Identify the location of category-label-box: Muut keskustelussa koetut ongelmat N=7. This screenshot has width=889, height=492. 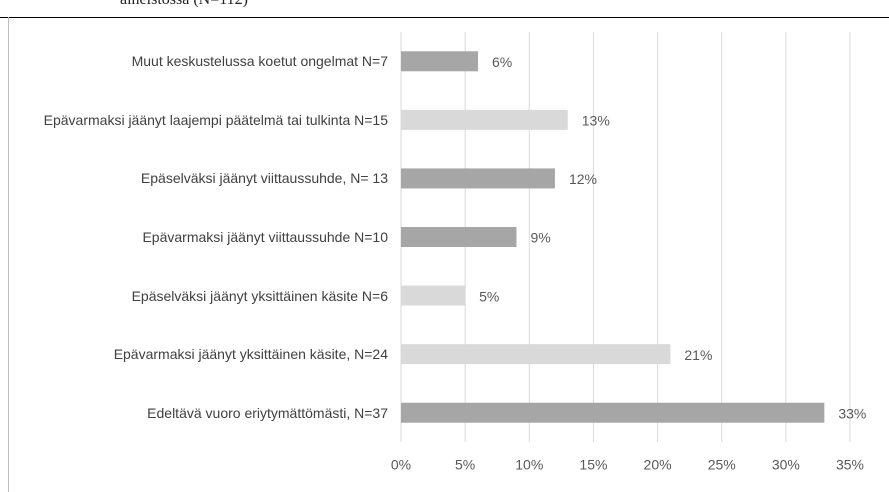
(194, 61).